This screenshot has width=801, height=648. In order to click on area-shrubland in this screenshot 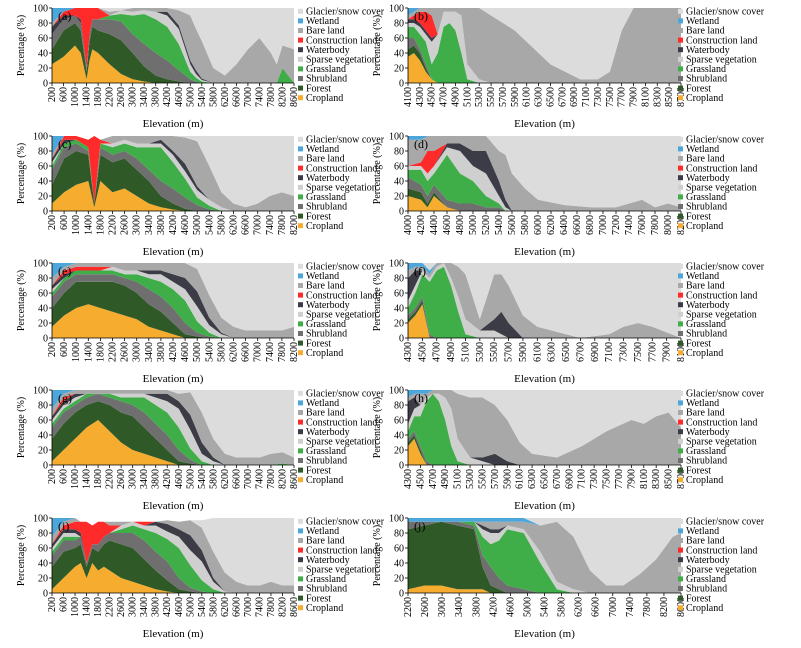, I will do `click(173, 49)`.